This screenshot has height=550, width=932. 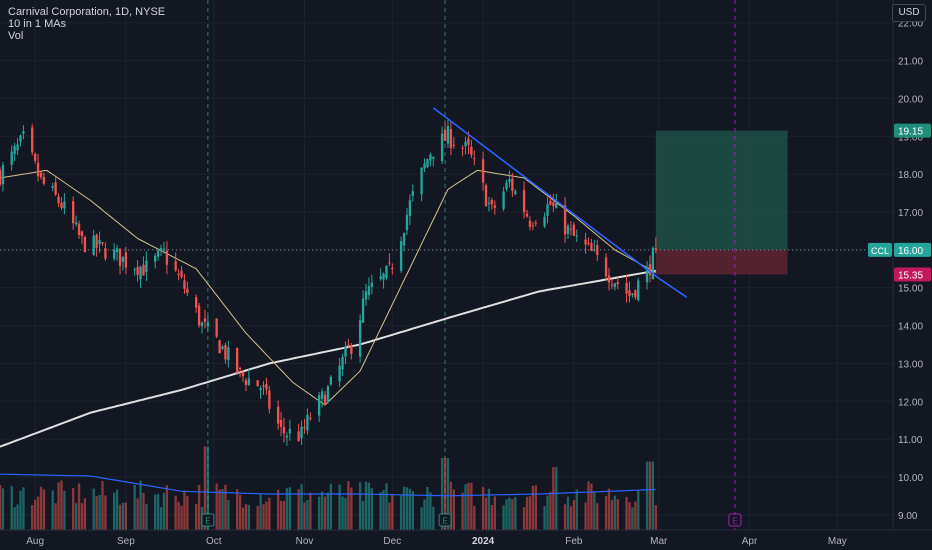 I want to click on earnings-marker-2: E, so click(x=735, y=520).